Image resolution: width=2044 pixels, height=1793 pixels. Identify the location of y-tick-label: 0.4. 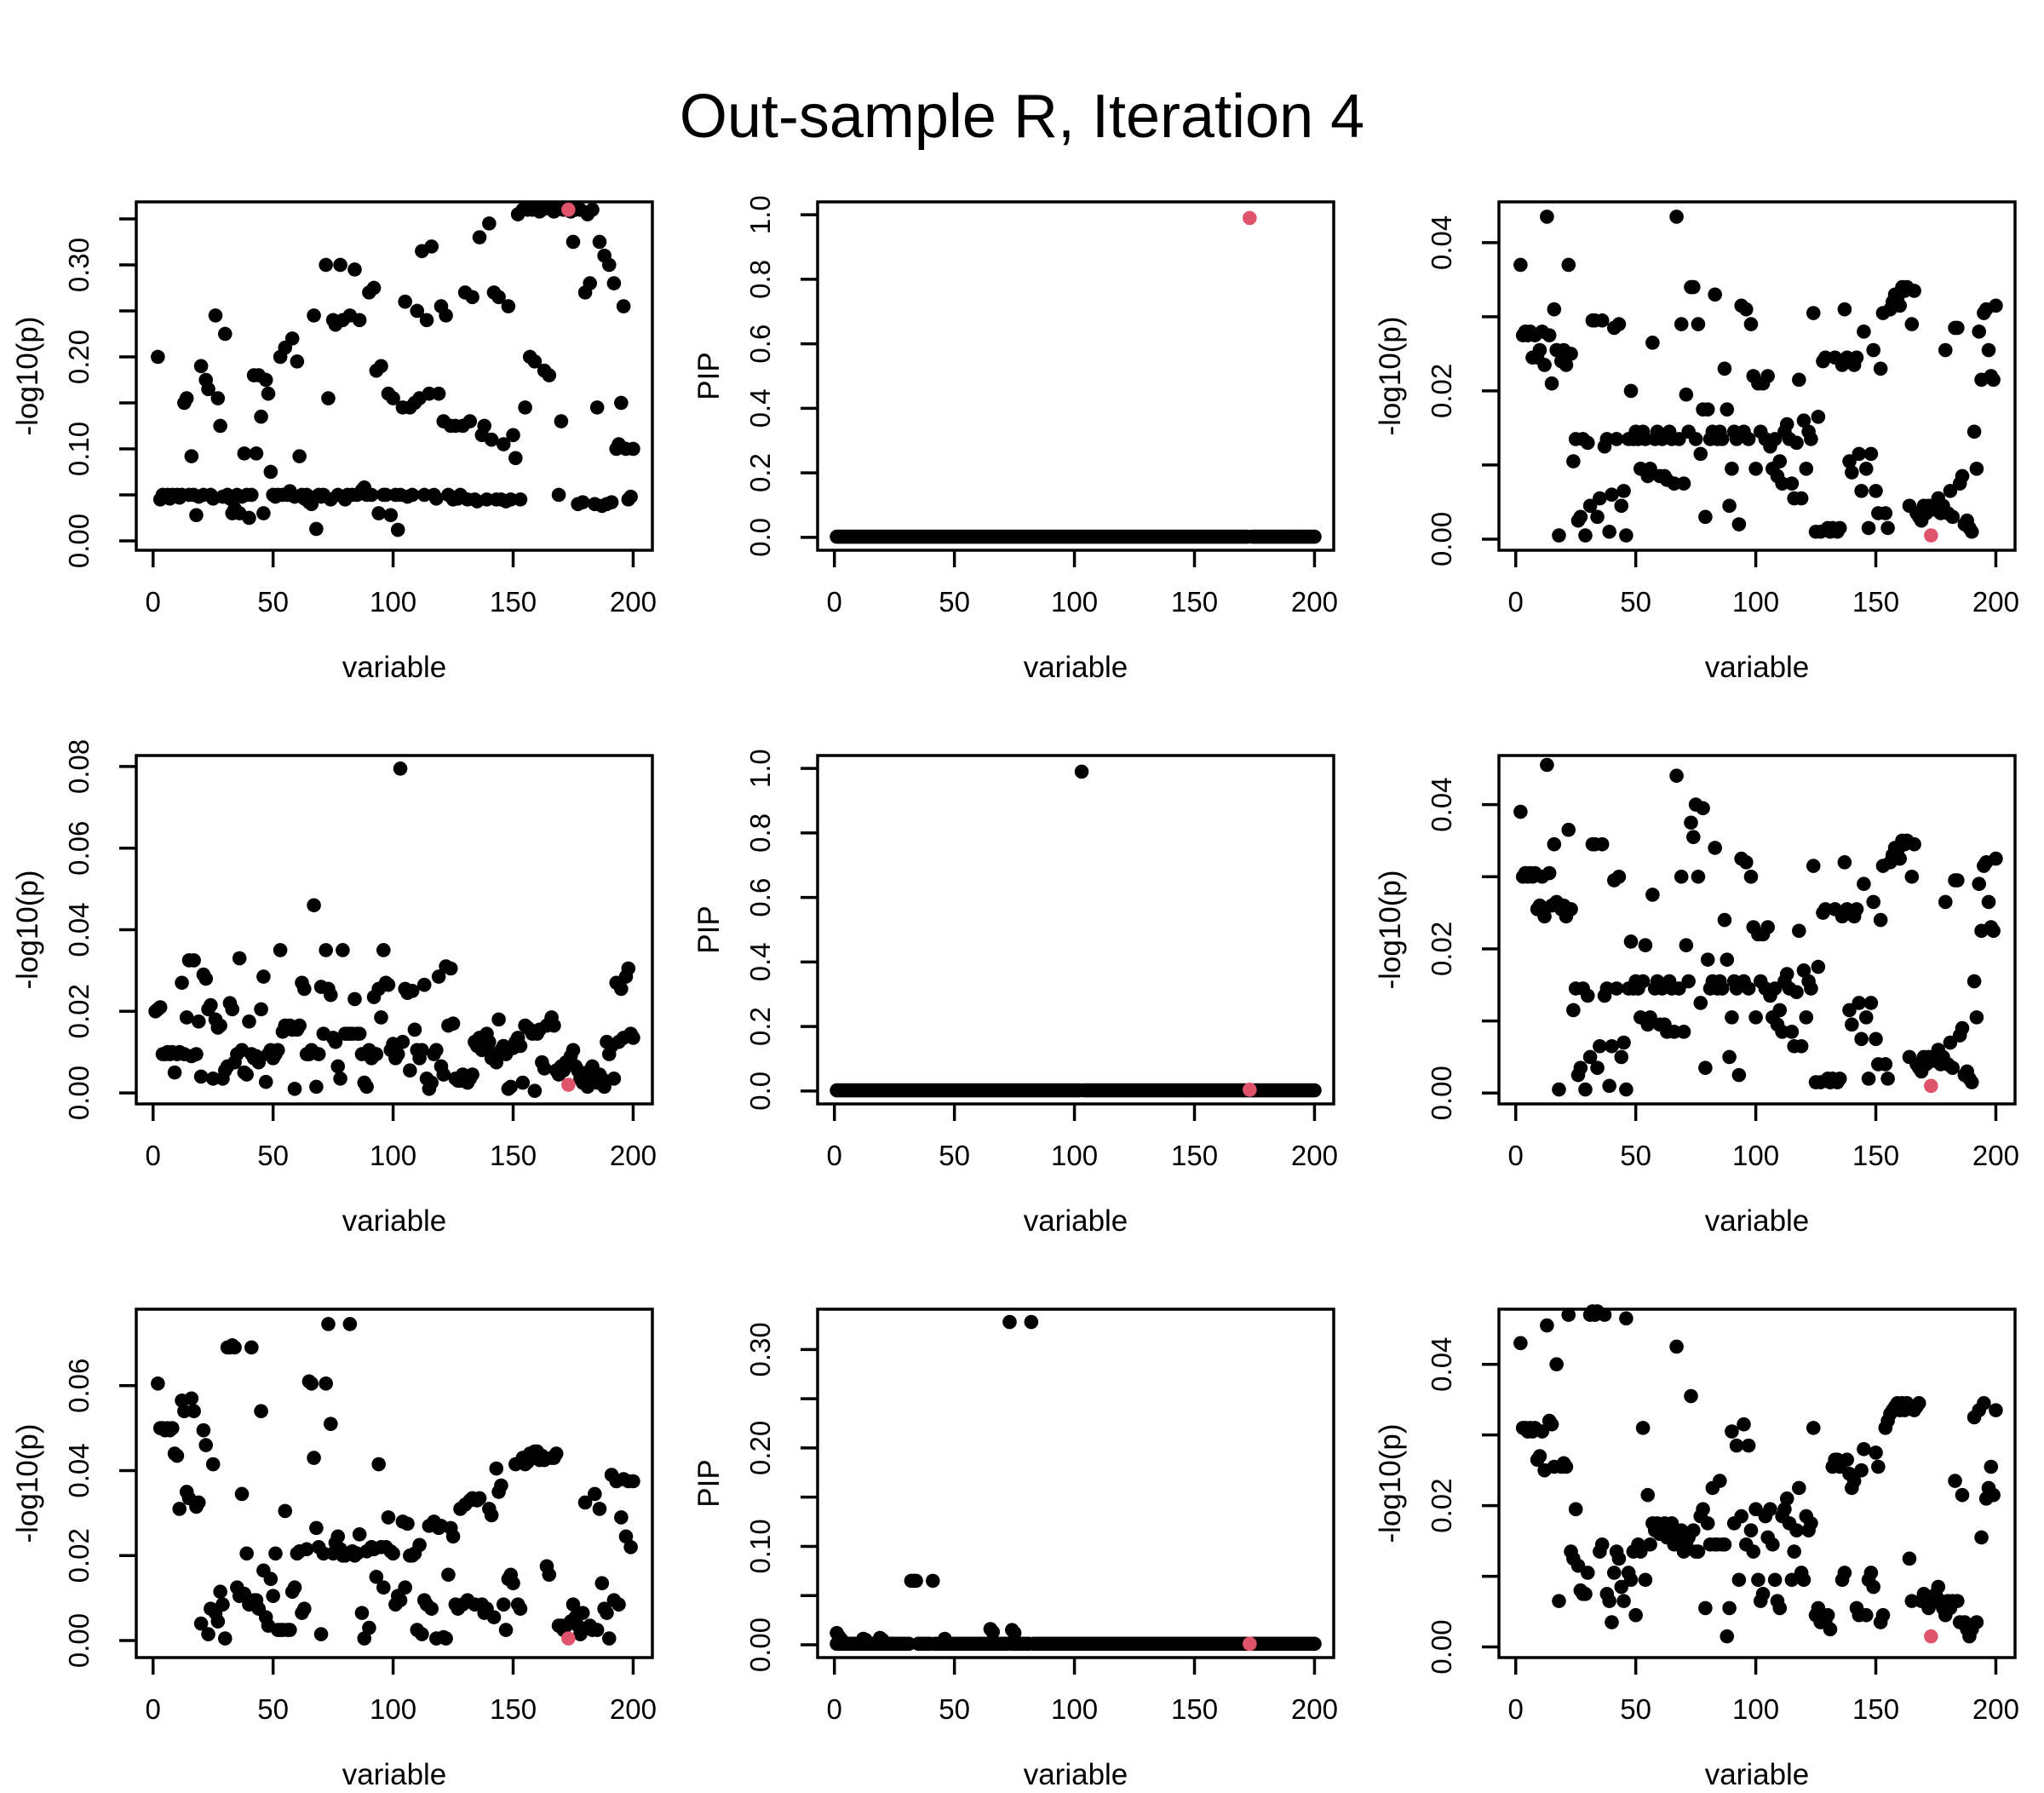
(760, 962).